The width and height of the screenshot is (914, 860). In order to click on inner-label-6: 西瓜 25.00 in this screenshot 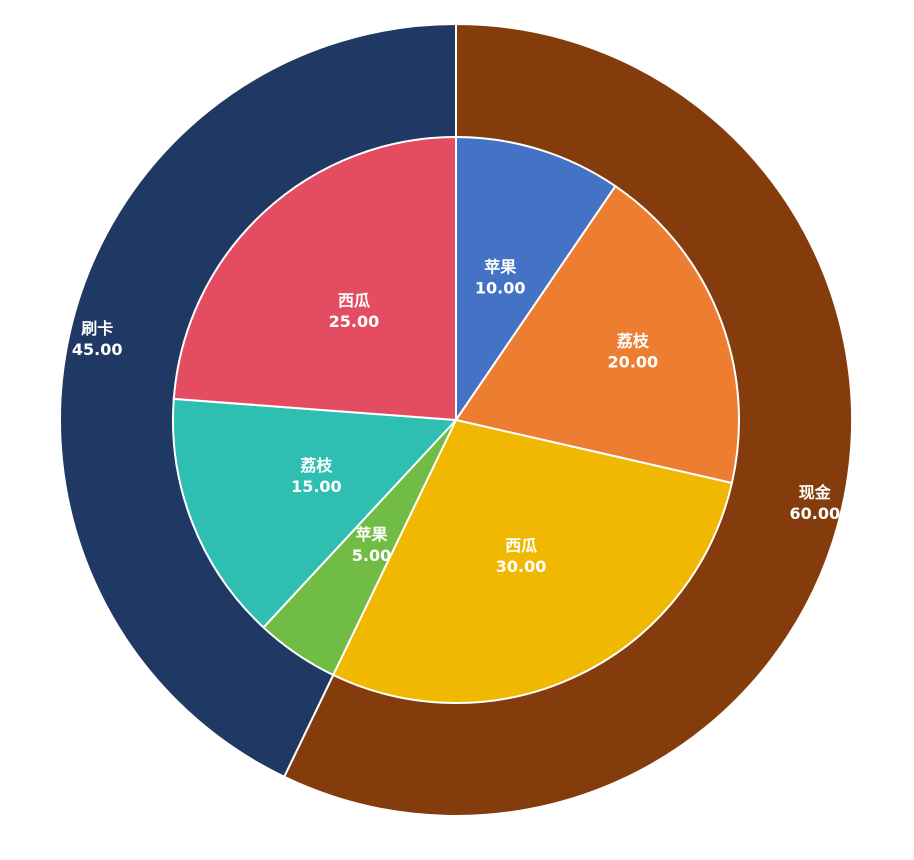, I will do `click(354, 311)`.